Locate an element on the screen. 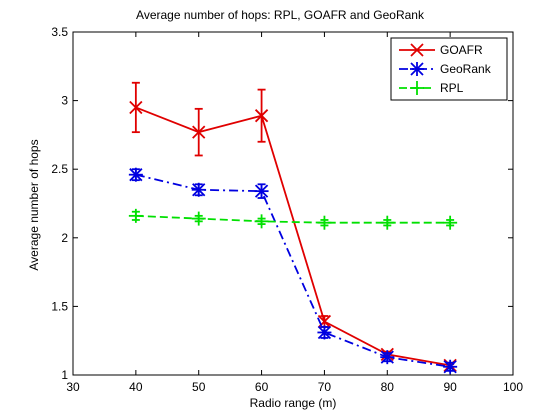 The height and width of the screenshot is (420, 560). y-tick-label: 1 is located at coordinates (64, 375).